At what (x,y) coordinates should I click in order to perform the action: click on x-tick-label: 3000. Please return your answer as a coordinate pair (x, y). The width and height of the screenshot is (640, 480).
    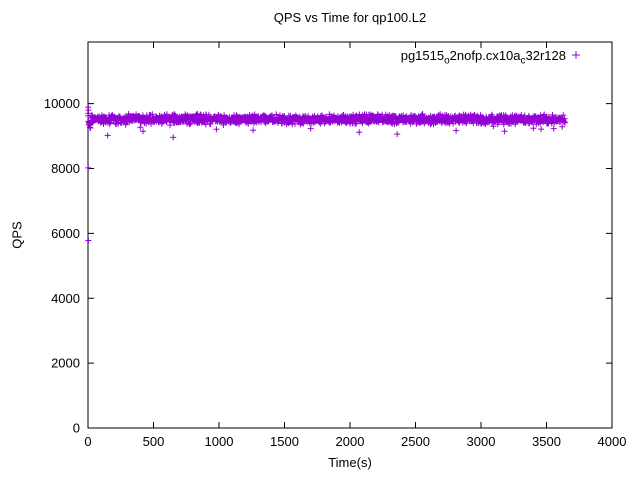
    Looking at the image, I should click on (481, 441).